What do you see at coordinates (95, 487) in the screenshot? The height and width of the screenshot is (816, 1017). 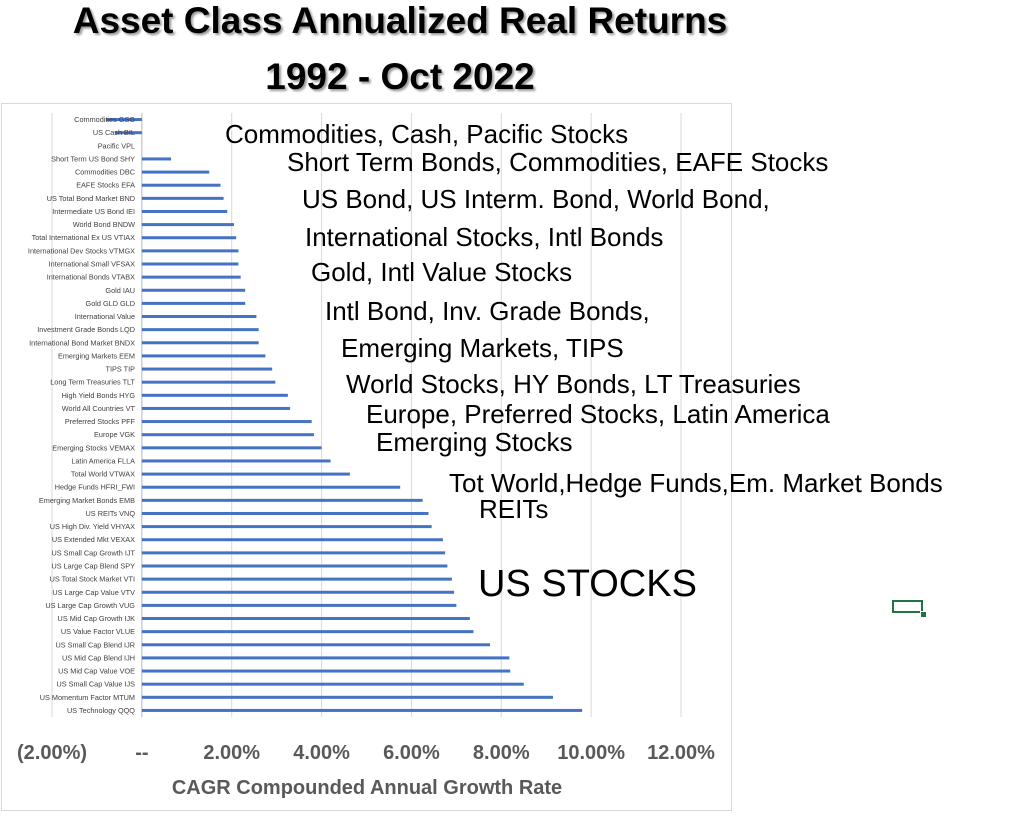 I see `category-label: Hedge Funds HFRI_FWI` at bounding box center [95, 487].